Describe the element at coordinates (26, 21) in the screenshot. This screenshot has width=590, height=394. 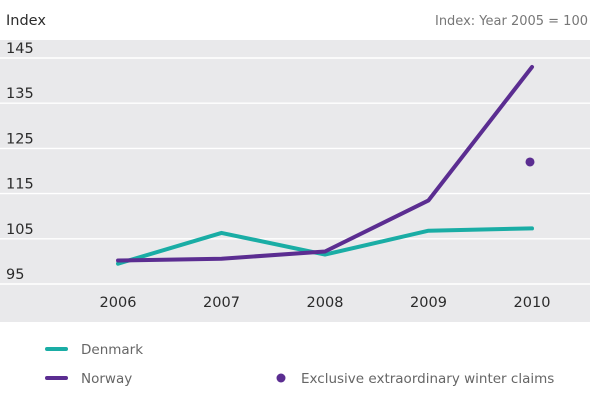
I see `y-axis-label: Index` at that location.